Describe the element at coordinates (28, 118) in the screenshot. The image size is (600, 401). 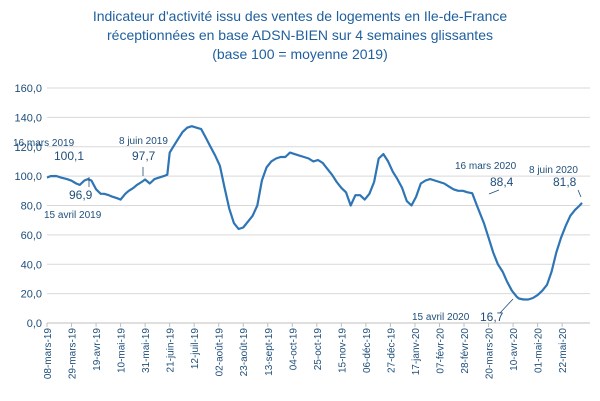
I see `y-tick-label: 140,0` at that location.